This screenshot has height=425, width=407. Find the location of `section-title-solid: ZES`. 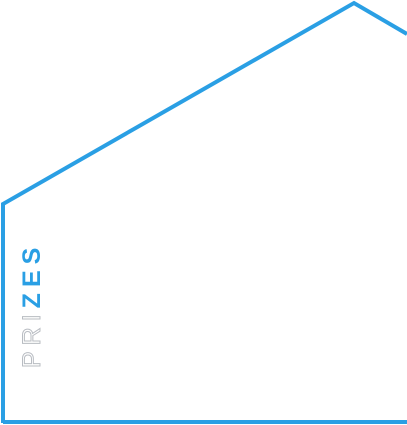

section-title-solid: ZES is located at coordinates (32, 275).